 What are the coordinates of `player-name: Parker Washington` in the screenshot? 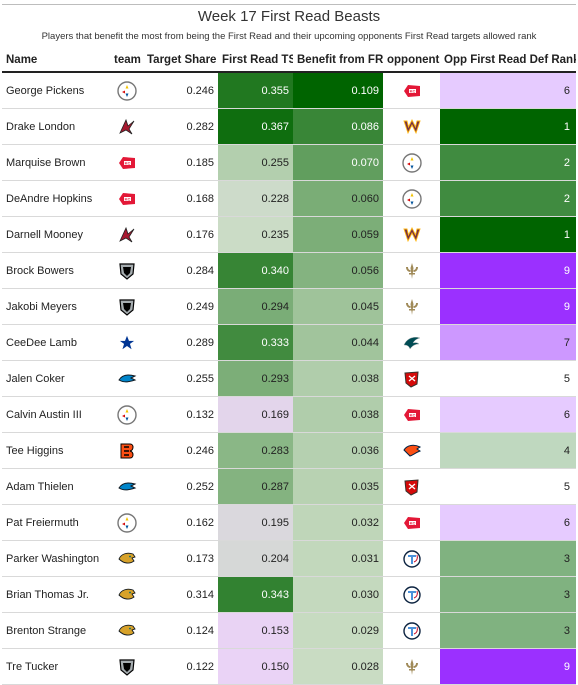 It's located at (56, 558).